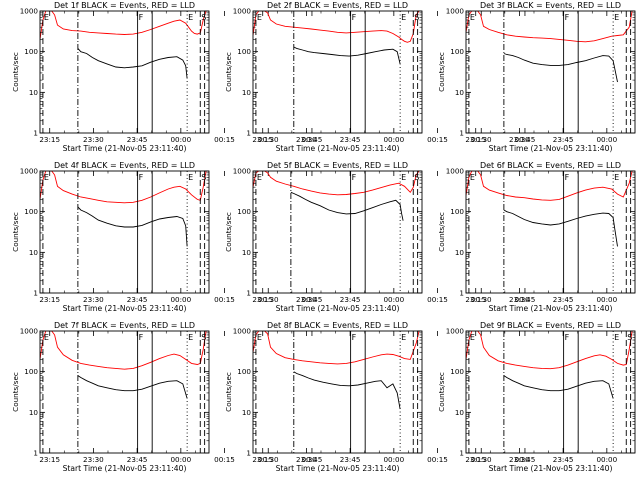 This screenshot has width=640, height=480. What do you see at coordinates (337, 165) in the screenshot?
I see `panel-title: Det 5f BLACK = Events, RED = LLD` at bounding box center [337, 165].